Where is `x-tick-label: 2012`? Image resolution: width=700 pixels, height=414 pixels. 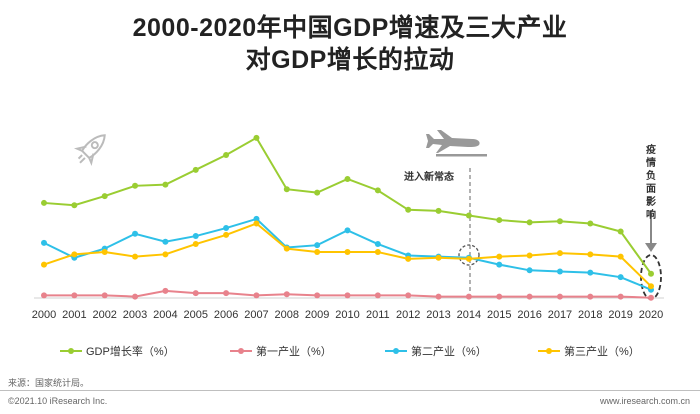
x-tick-label: 2012 is located at coordinates (408, 315).